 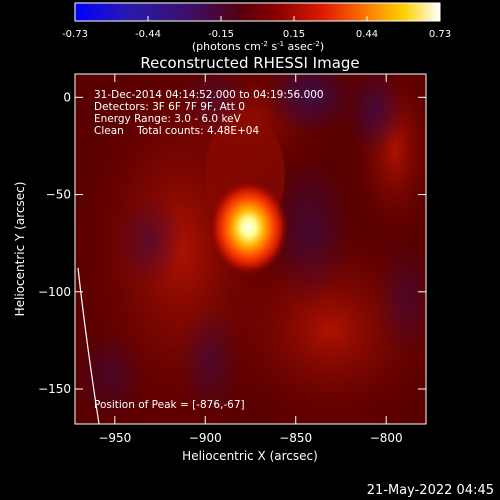 What do you see at coordinates (169, 405) in the screenshot?
I see `peak-position-label: Position of Peak = [-876,-67]` at bounding box center [169, 405].